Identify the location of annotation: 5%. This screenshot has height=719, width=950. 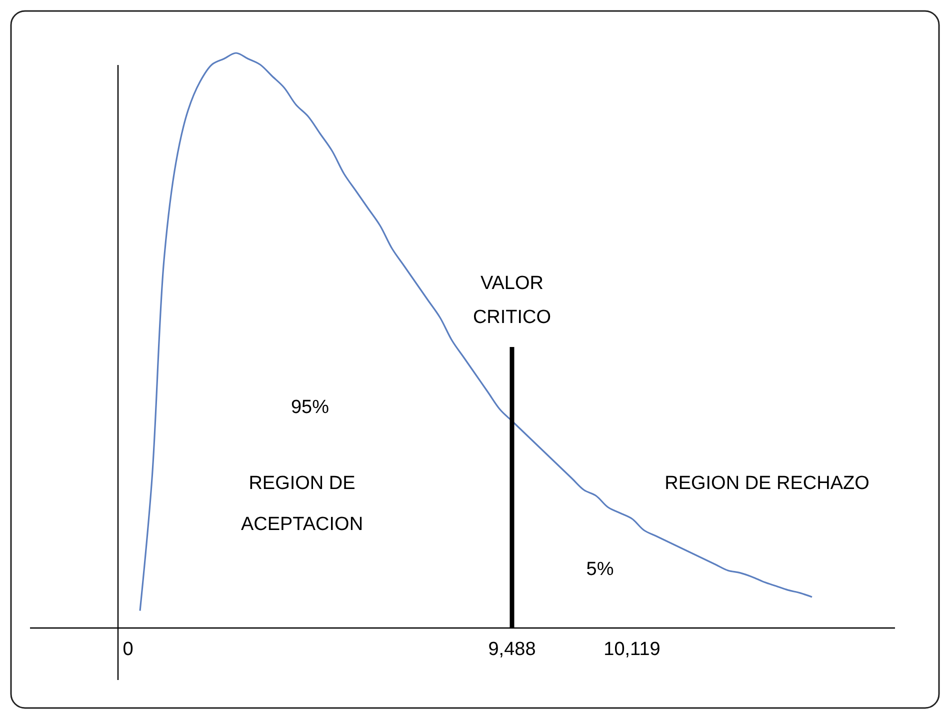
(600, 569).